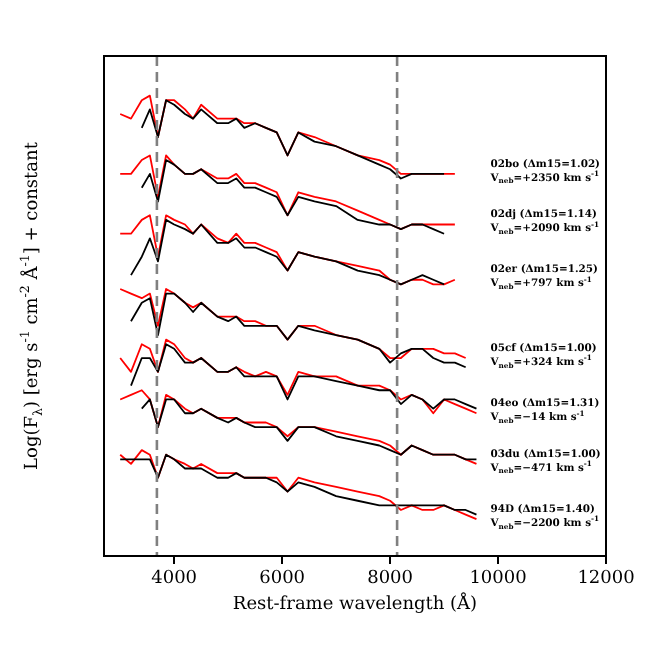 Image resolution: width=664 pixels, height=664 pixels. I want to click on x-tick-label: 6000, so click(282, 579).